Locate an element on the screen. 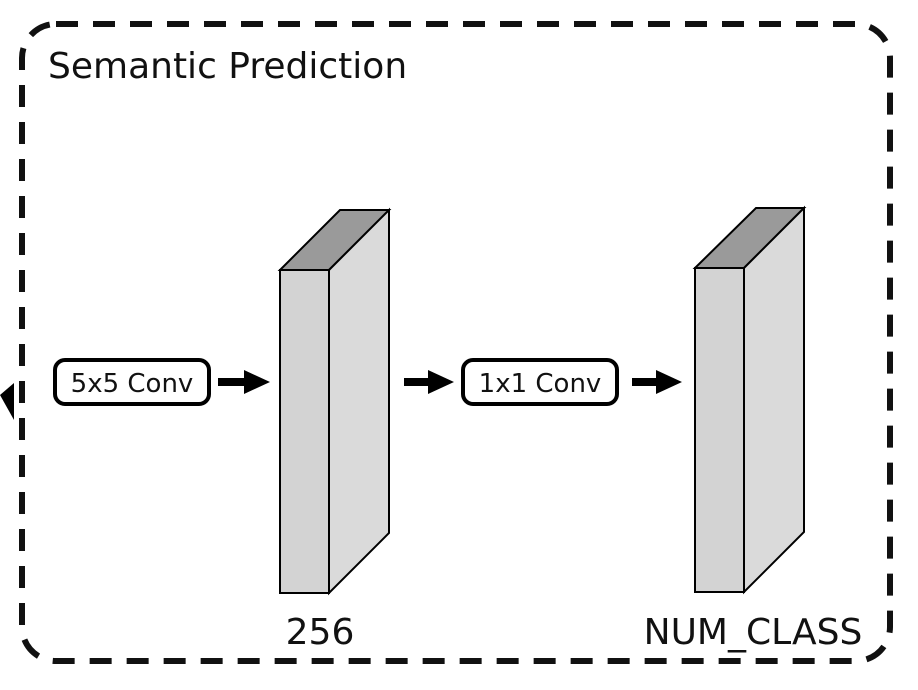 This screenshot has width=918, height=690. diagram-title: Semantic Prediction is located at coordinates (227, 66).